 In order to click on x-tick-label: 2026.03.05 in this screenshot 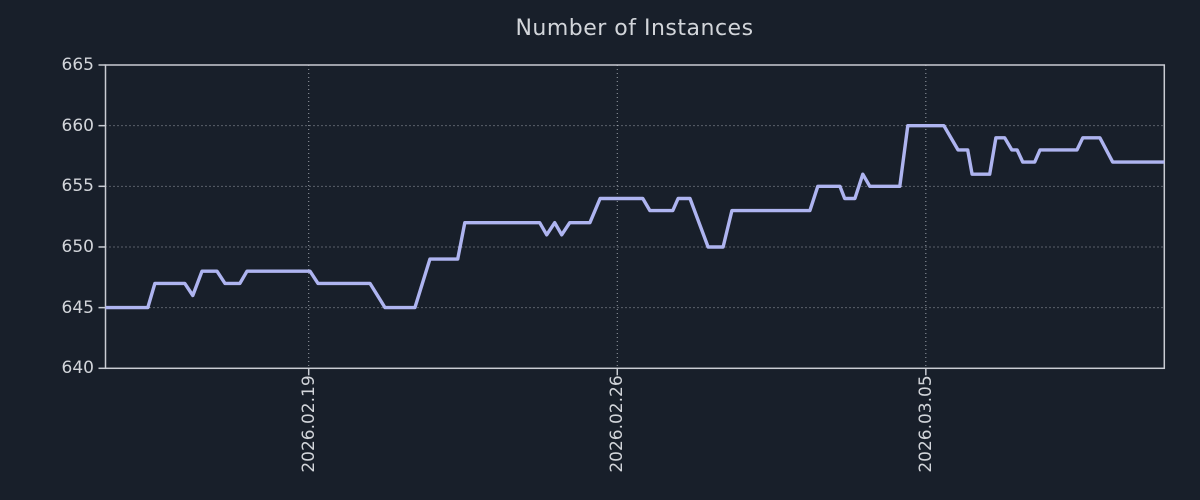, I will do `click(925, 424)`.